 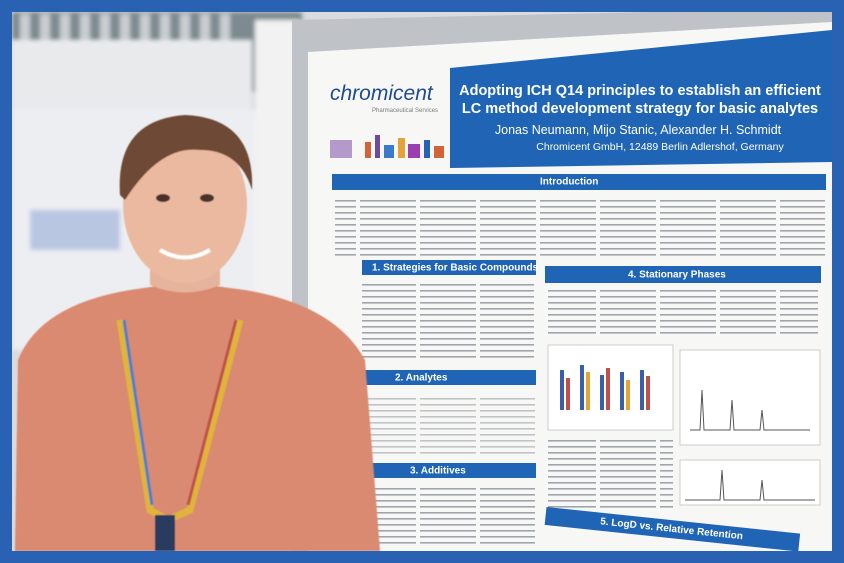 I want to click on section-title: 3. Additives, so click(x=438, y=471).